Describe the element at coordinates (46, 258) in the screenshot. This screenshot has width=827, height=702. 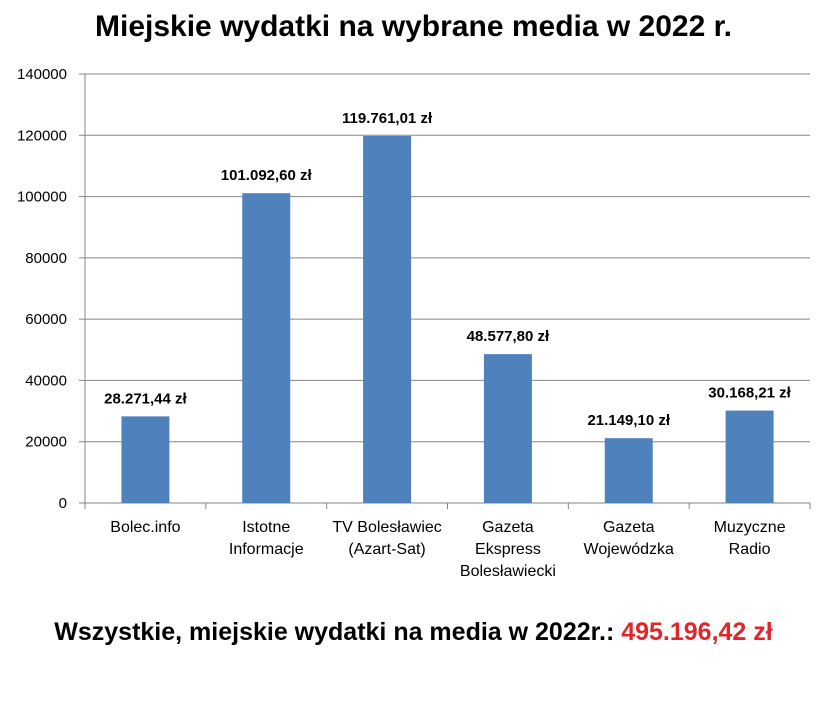
I see `y-tick-label: 80000` at that location.